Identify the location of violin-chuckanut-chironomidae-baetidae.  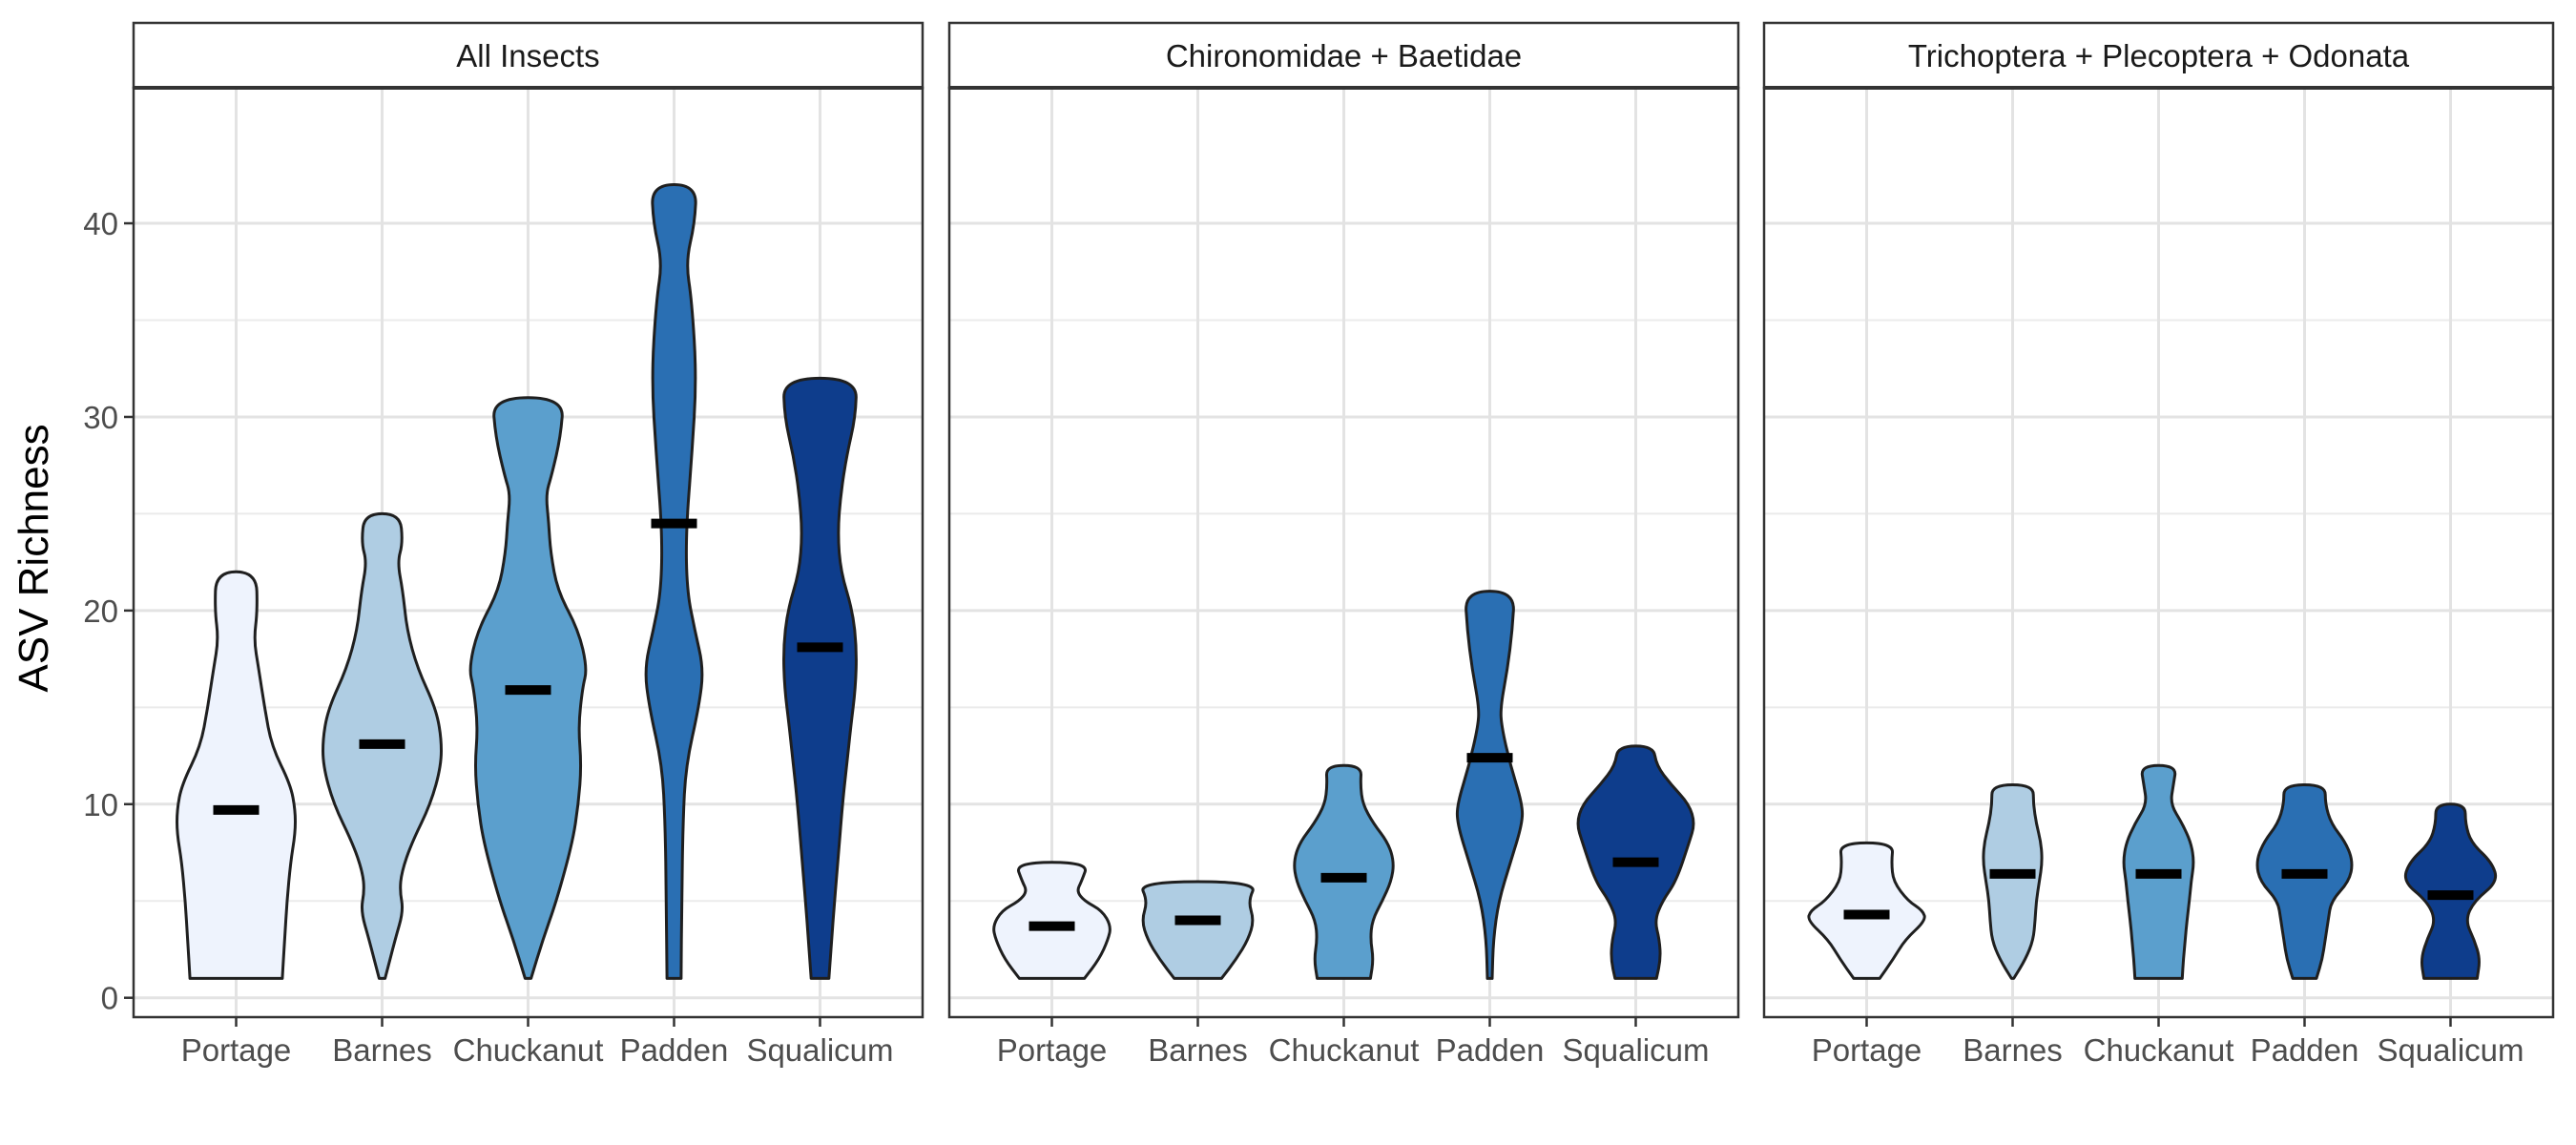
(1344, 871).